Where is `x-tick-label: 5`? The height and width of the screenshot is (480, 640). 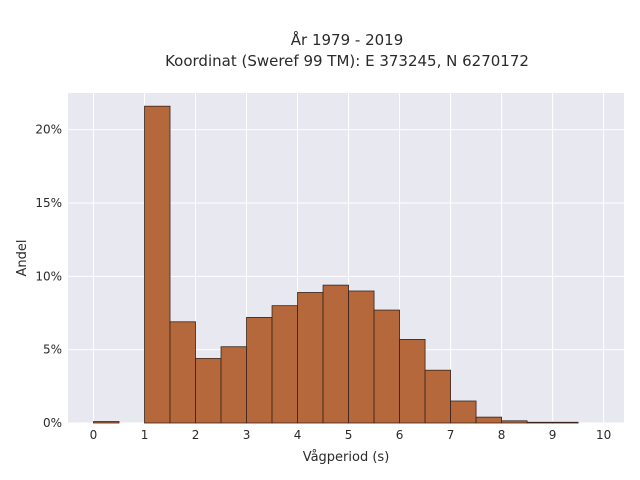 x-tick-label: 5 is located at coordinates (349, 435).